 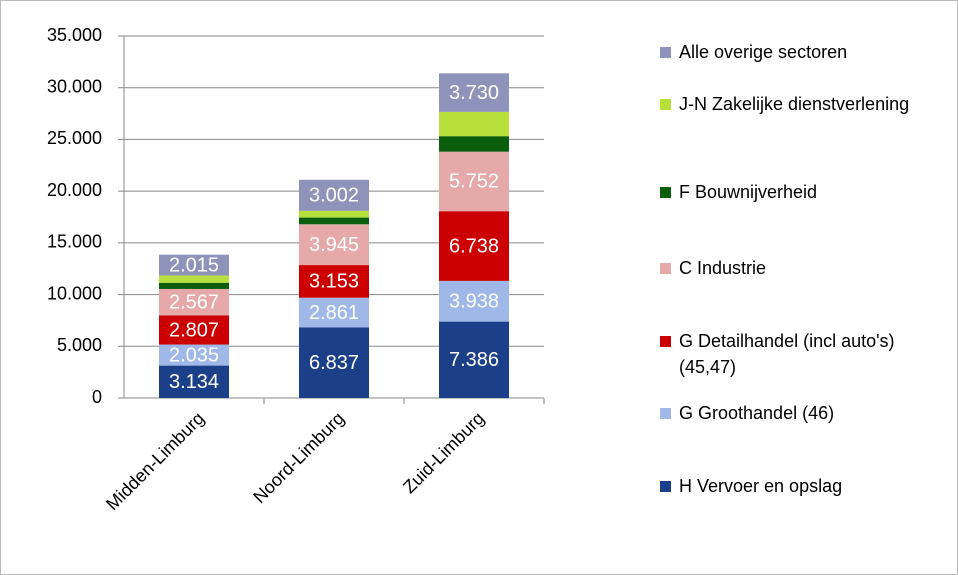 I want to click on x-tick-label: Zuid-Limburg, so click(x=443, y=452).